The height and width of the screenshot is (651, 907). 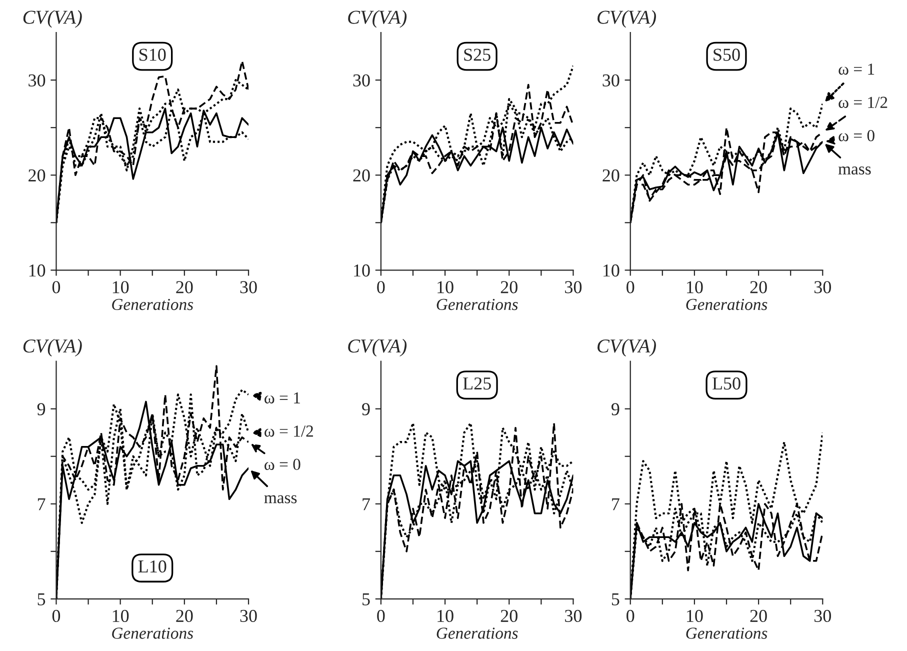 What do you see at coordinates (477, 54) in the screenshot?
I see `text: S25` at bounding box center [477, 54].